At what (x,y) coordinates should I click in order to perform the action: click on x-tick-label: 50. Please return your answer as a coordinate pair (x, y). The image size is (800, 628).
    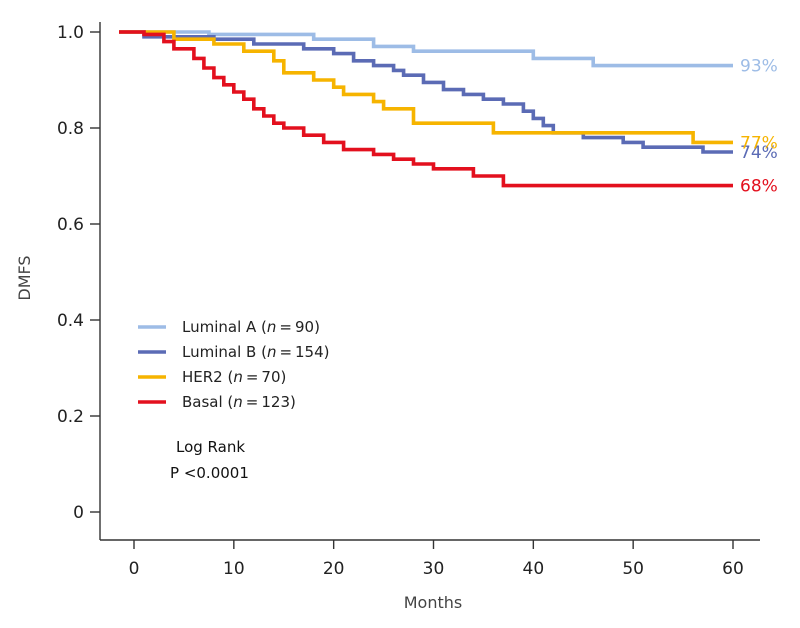
    Looking at the image, I should click on (633, 569).